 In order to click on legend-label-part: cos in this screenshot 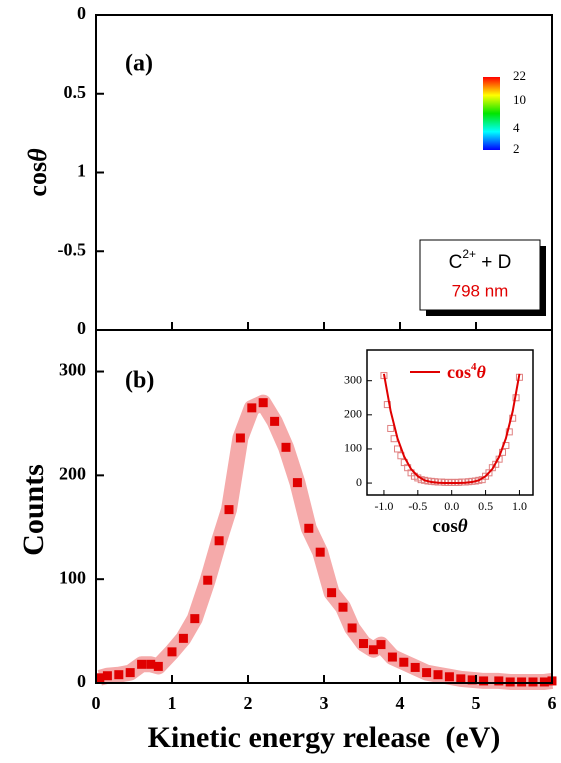, I will do `click(459, 372)`.